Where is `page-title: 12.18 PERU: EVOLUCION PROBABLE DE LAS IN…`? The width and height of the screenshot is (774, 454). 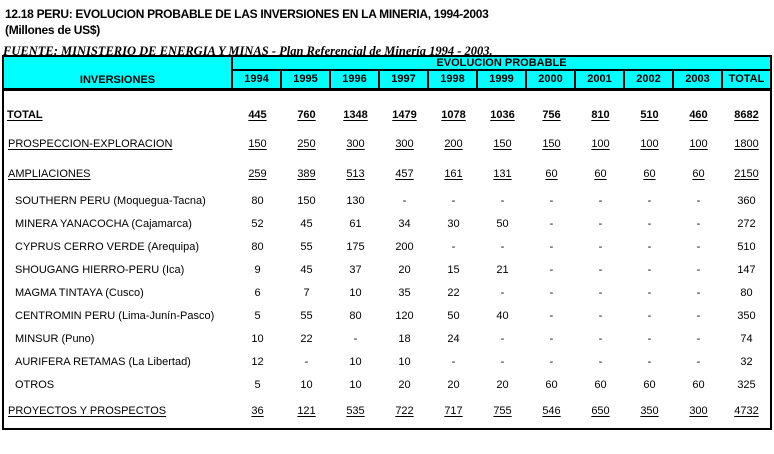 page-title: 12.18 PERU: EVOLUCION PROBABLE DE LAS IN… is located at coordinates (247, 14).